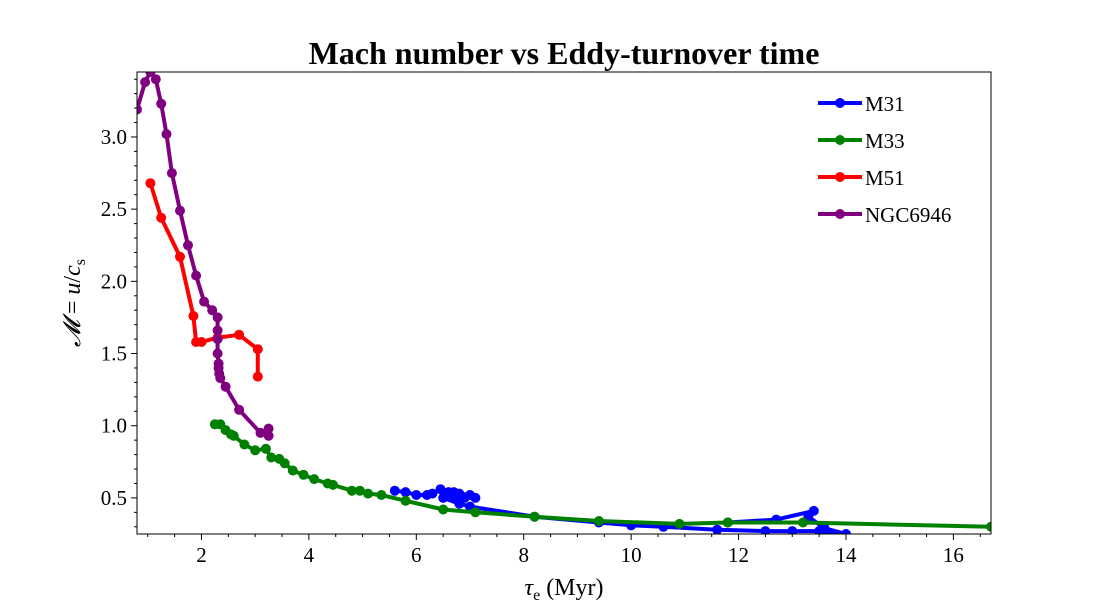 Image resolution: width=1100 pixels, height=605 pixels. I want to click on series-line-m51, so click(204, 280).